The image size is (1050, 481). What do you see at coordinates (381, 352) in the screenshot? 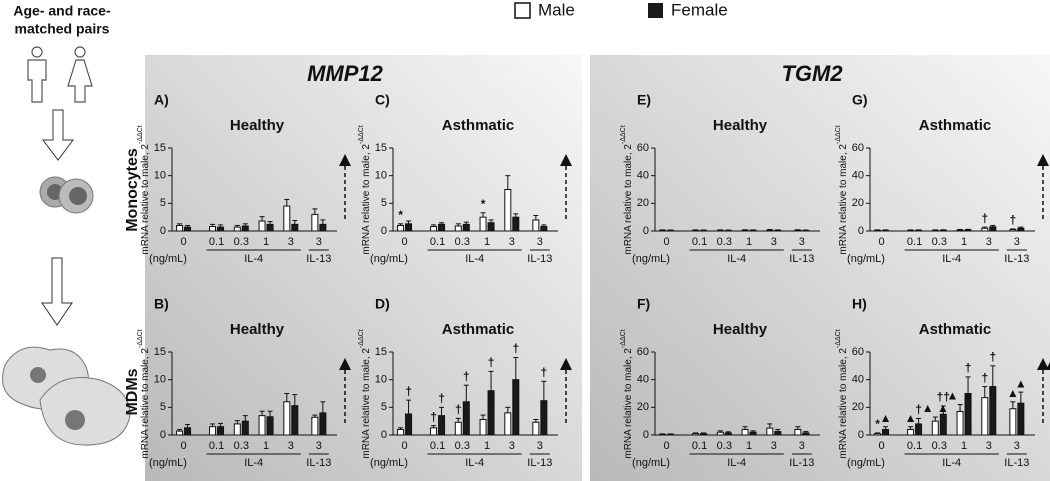
I see `y-tick-label: 15` at bounding box center [381, 352].